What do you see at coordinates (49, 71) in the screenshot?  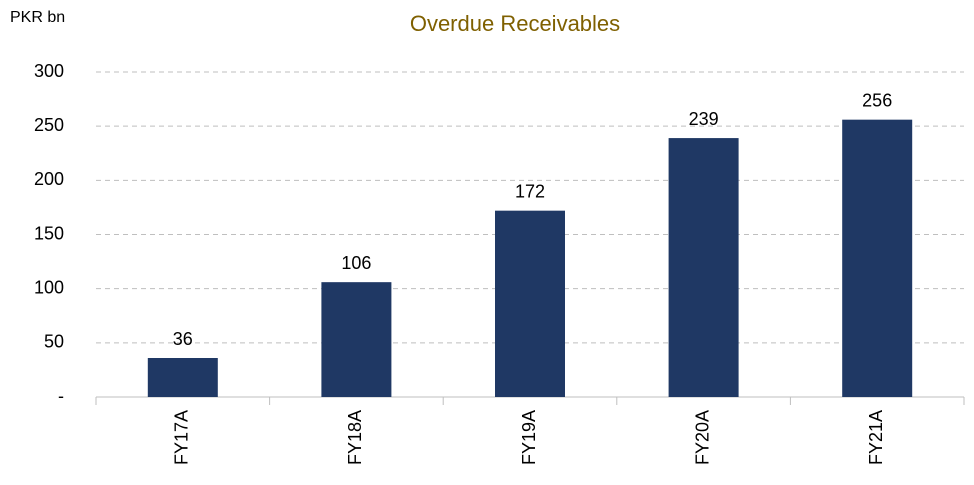 I see `y-tick-label: 300` at bounding box center [49, 71].